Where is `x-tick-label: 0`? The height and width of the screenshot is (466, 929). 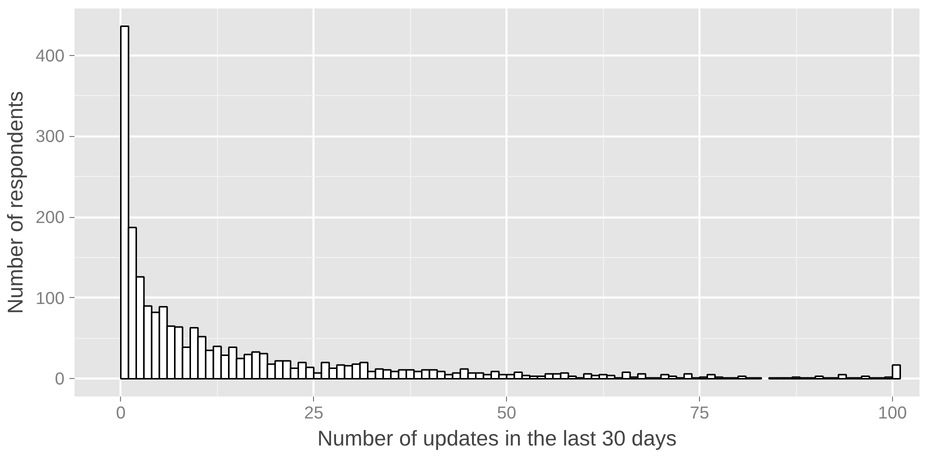 x-tick-label: 0 is located at coordinates (121, 412).